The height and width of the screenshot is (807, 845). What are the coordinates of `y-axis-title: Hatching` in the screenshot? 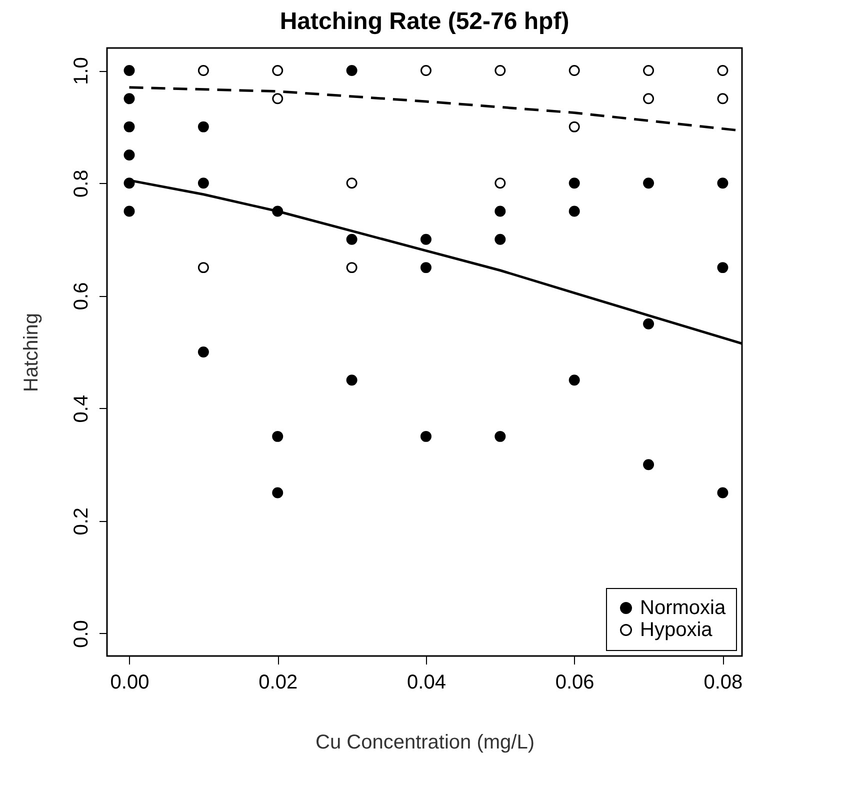 It's located at (31, 352).